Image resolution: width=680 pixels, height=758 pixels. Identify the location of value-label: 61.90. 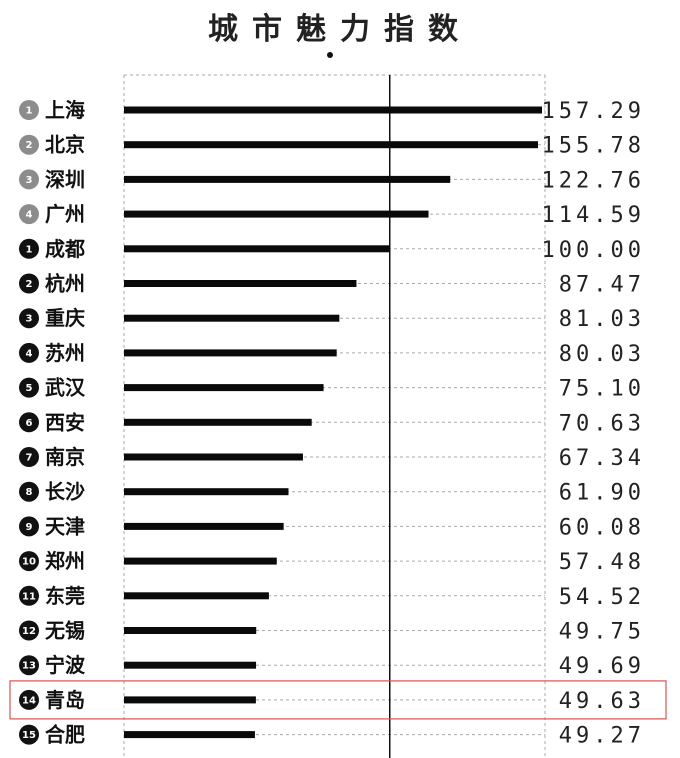
(602, 493).